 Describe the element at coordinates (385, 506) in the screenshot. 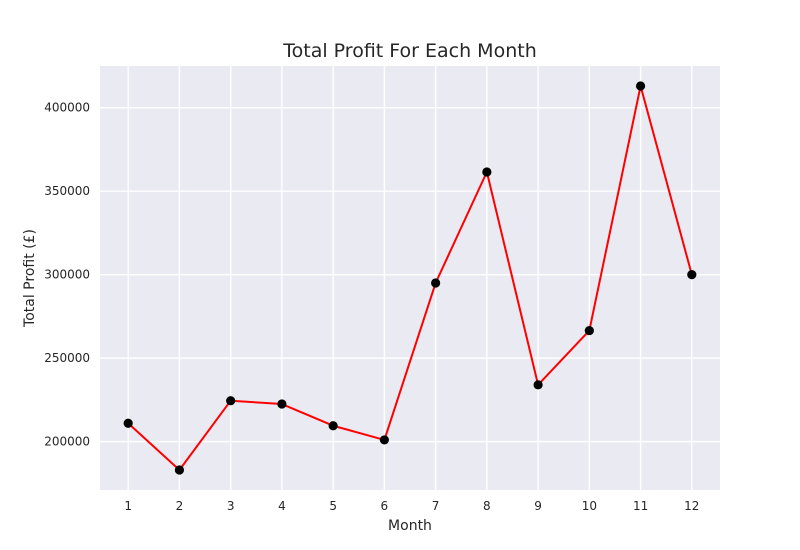

I see `x-tick-label: 6` at that location.